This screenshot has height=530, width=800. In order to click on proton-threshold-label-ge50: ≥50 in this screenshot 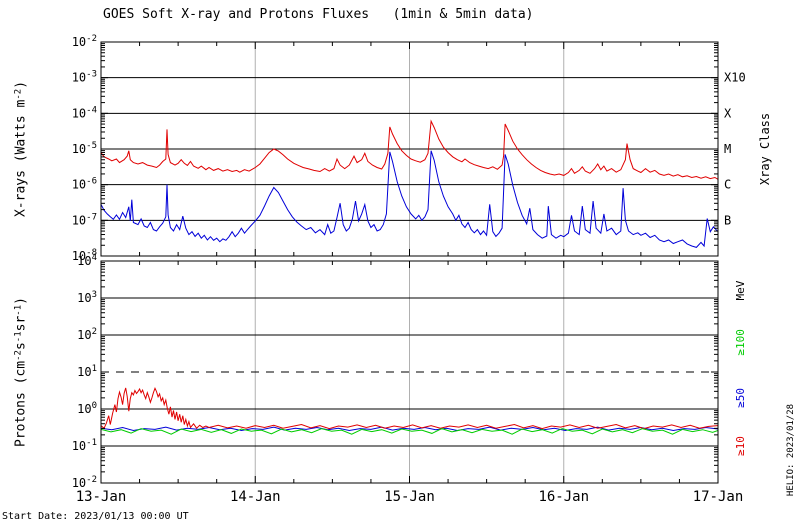, I will do `click(740, 398)`.